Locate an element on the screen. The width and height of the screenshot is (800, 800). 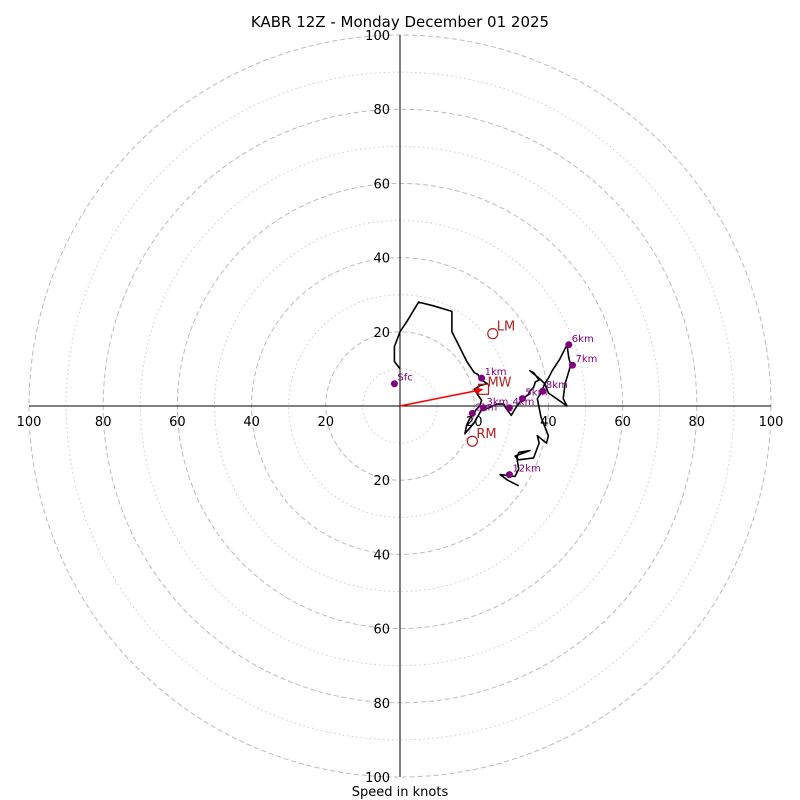
height-marker-1km is located at coordinates (482, 378).